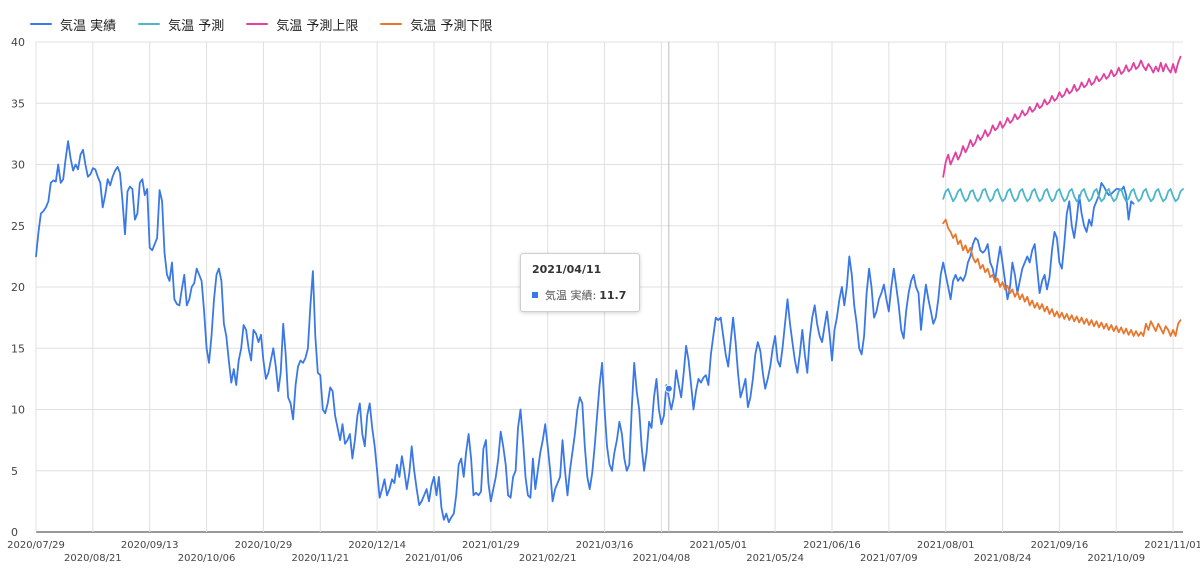 The height and width of the screenshot is (568, 1200). I want to click on legend-item-upper: 気温 予測上限, so click(302, 24).